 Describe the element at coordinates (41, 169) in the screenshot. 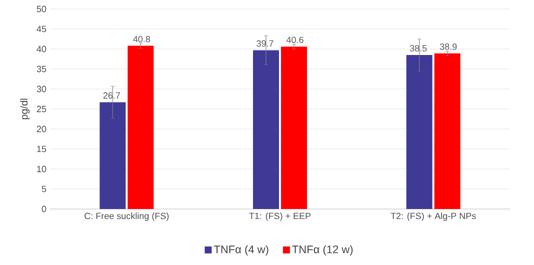

I see `y-tick-label: 10` at that location.